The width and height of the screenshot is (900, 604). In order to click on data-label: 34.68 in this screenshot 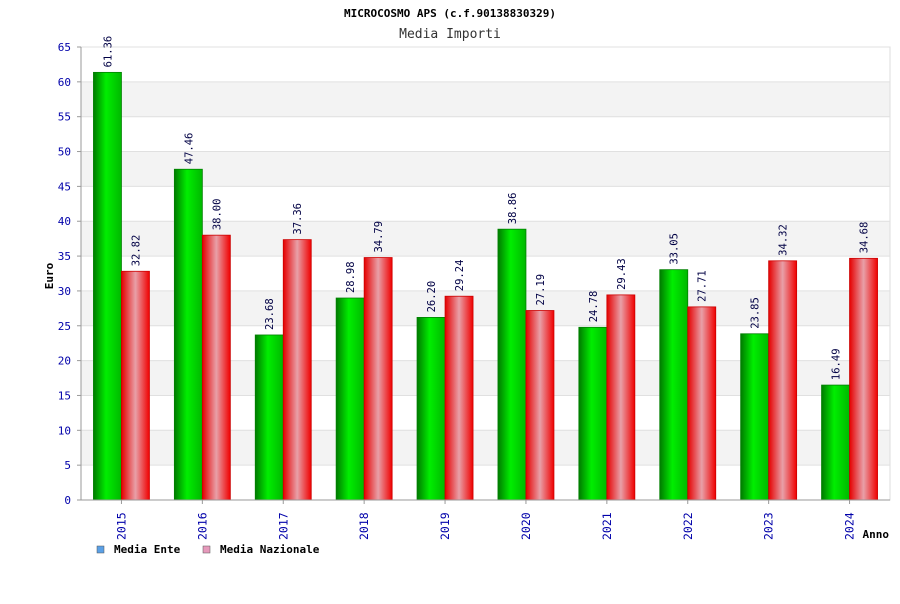, I will do `click(865, 238)`.